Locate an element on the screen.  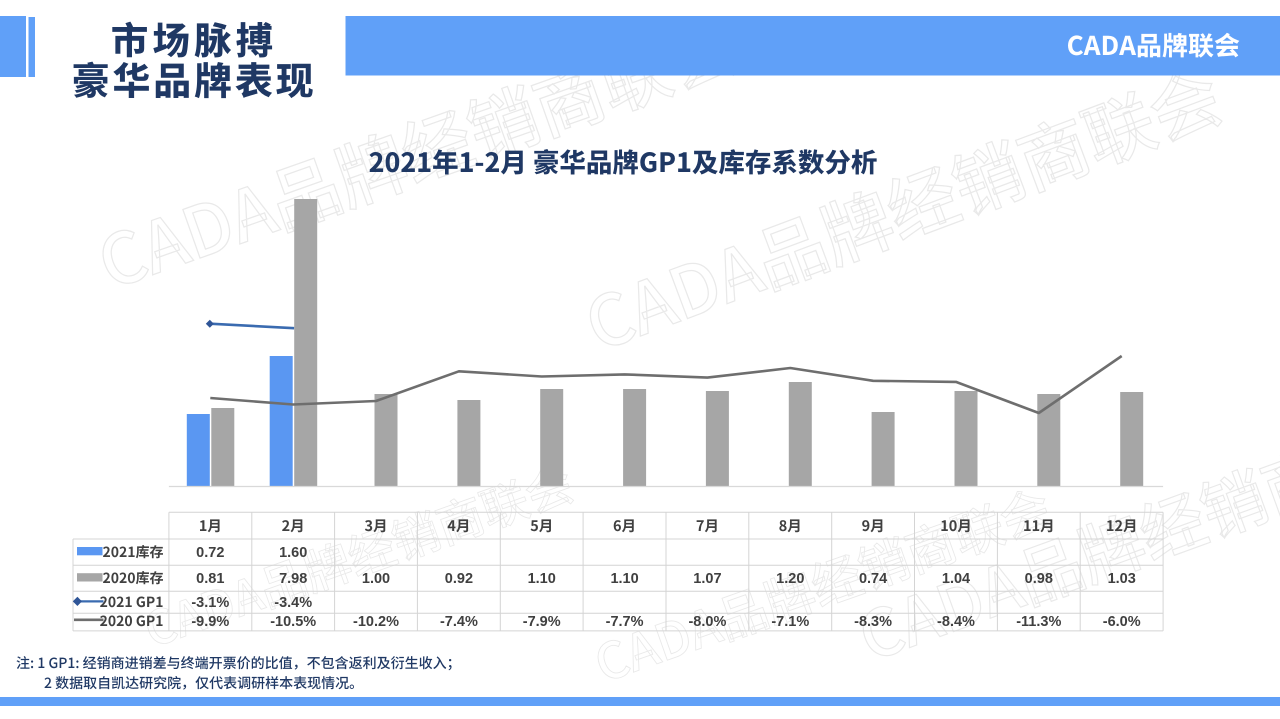
svg-text: 0.74 is located at coordinates (873, 579).